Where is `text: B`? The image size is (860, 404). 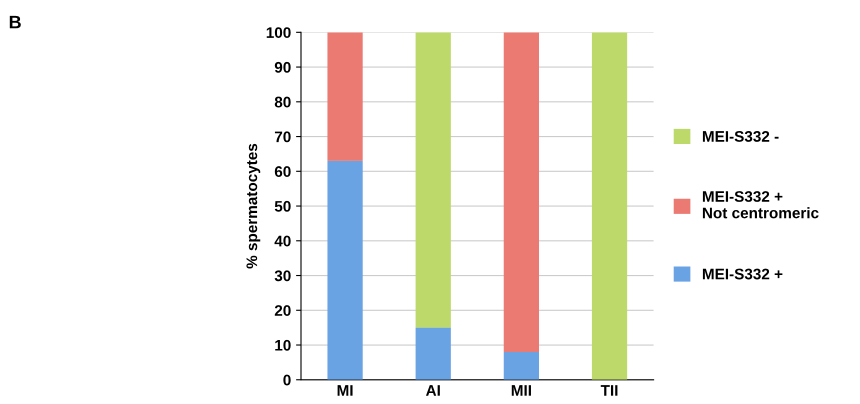 text: B is located at coordinates (15, 22).